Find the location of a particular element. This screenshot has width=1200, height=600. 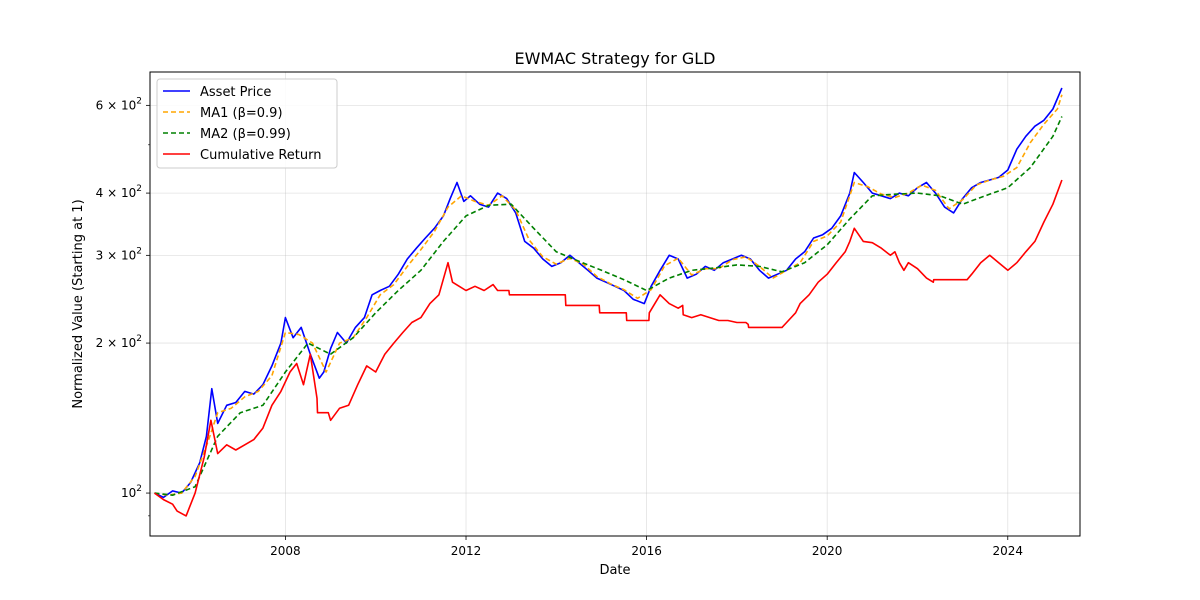

x-tick-label: 2024 is located at coordinates (1007, 551).